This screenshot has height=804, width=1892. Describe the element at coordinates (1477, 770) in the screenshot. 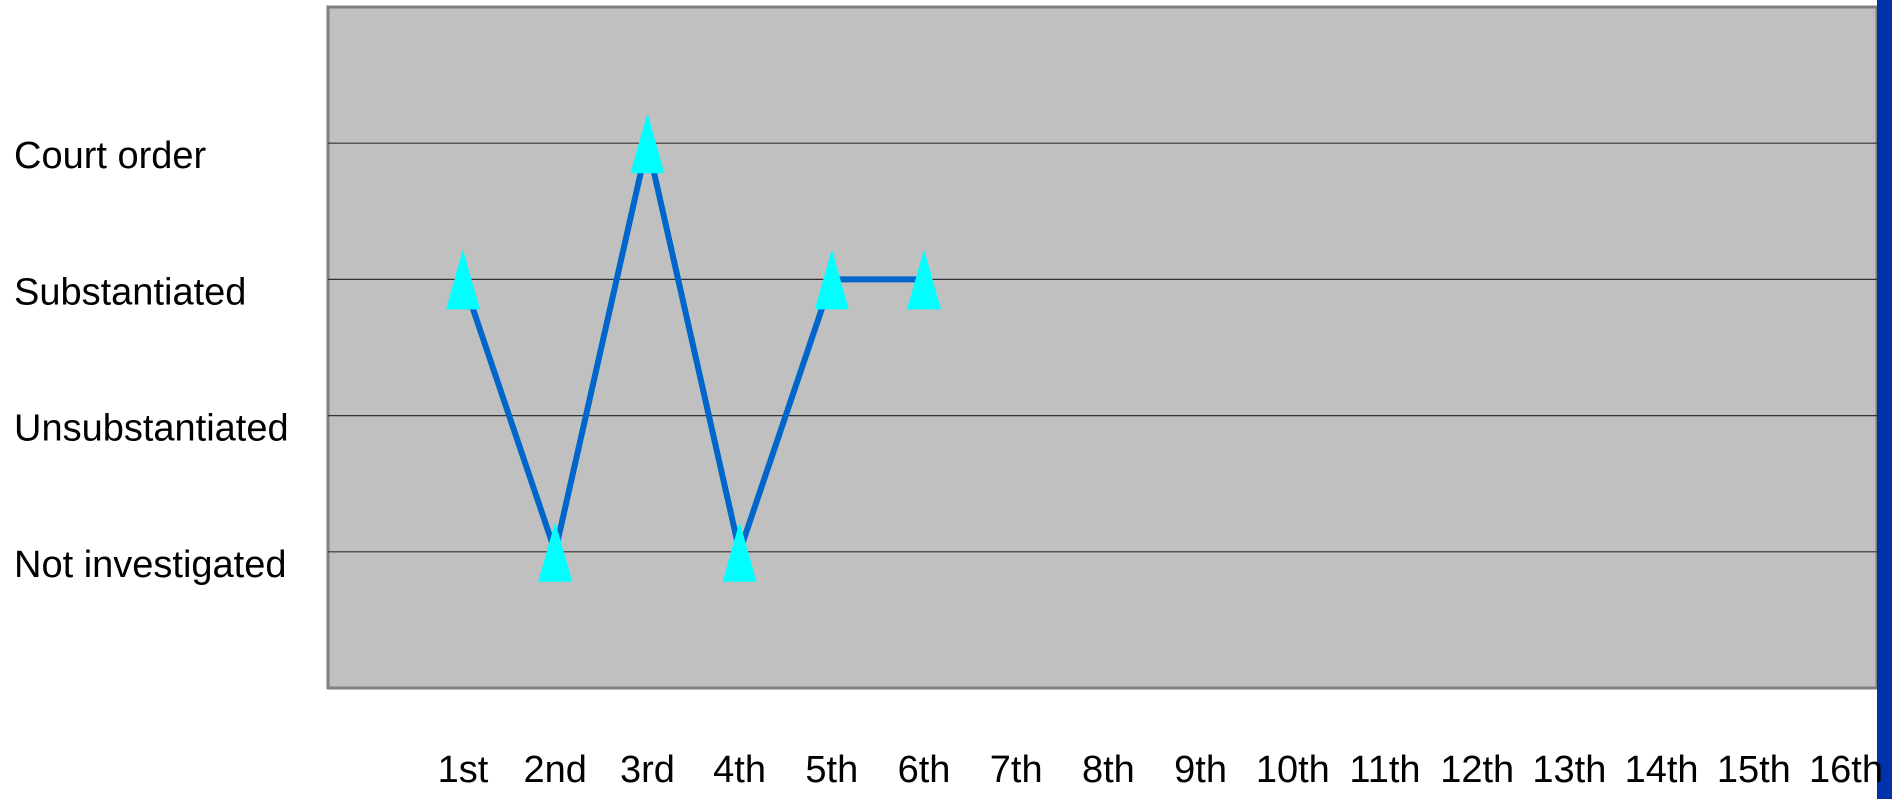

I see `x-tick-label: 12th` at that location.